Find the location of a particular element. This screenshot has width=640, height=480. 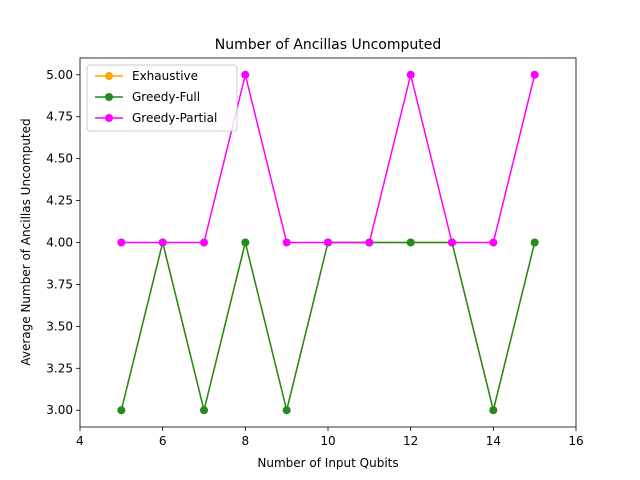

y-tick-label: 3.00 is located at coordinates (59, 410).